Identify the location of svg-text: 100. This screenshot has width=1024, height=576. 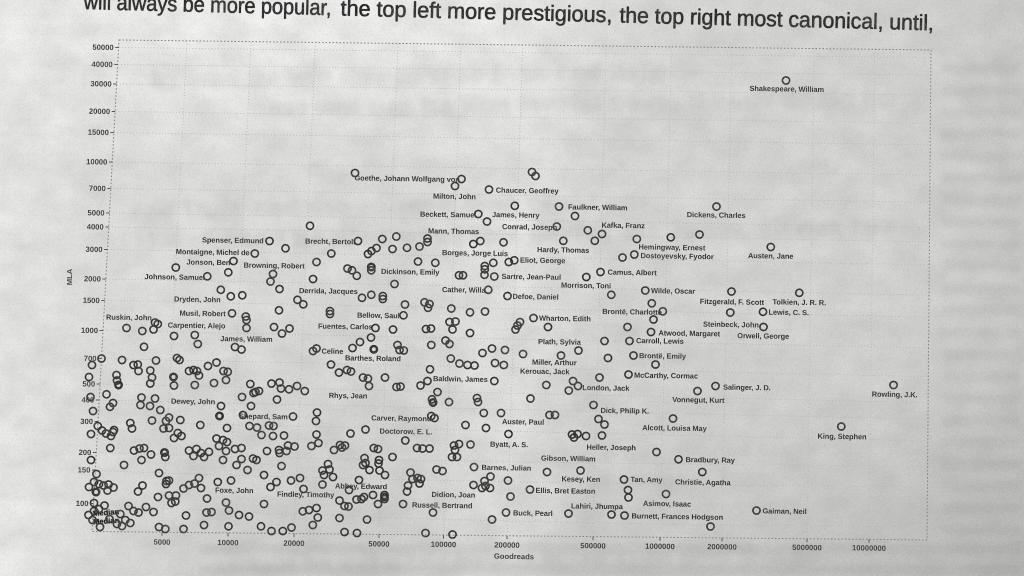
(82, 503).